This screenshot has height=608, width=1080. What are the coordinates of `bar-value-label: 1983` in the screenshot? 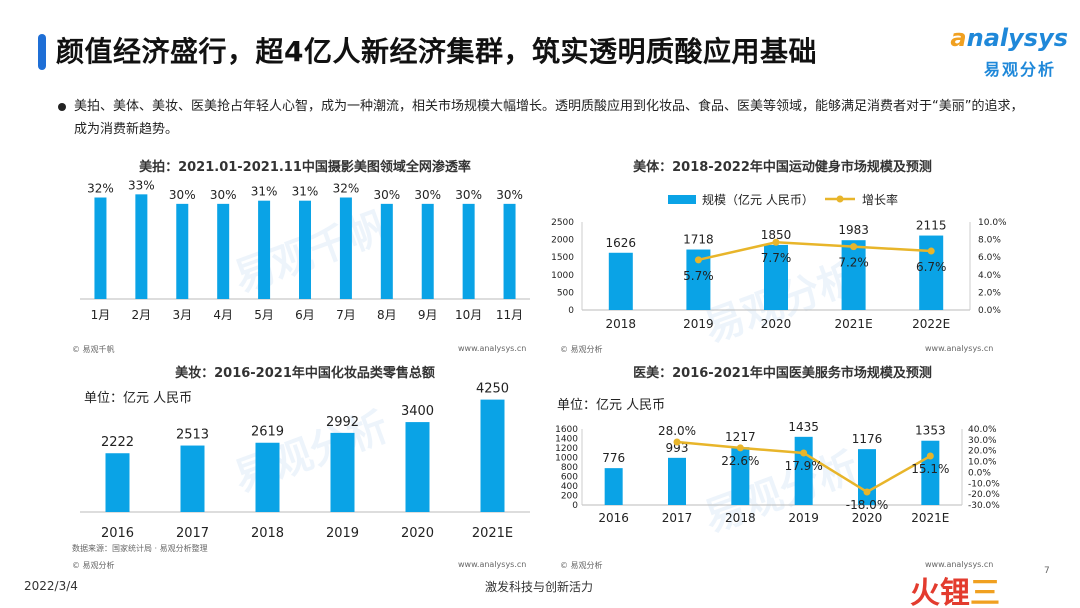 It's located at (853, 230).